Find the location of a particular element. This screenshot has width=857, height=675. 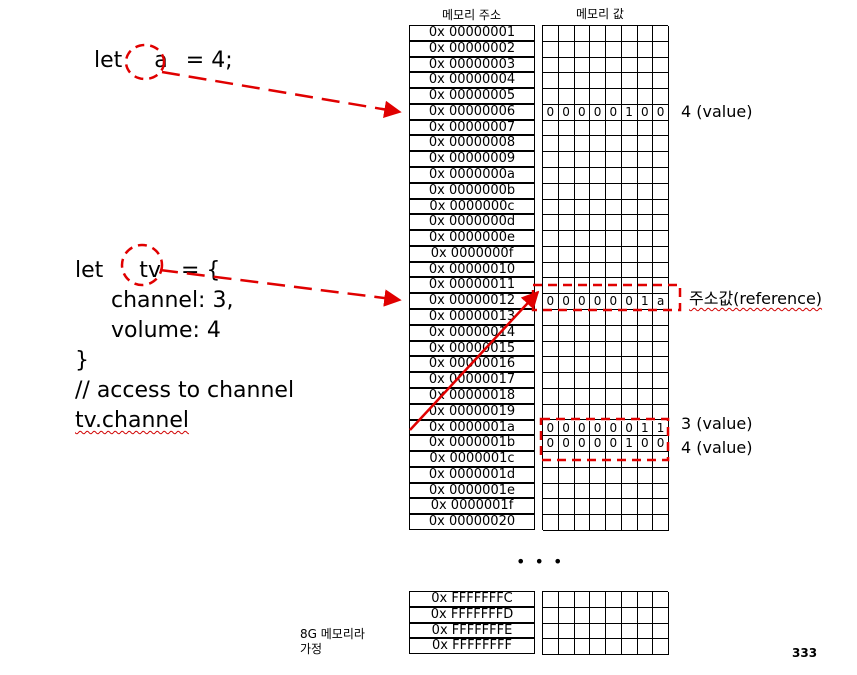

label-reference: 주소값(reference) is located at coordinates (755, 297).